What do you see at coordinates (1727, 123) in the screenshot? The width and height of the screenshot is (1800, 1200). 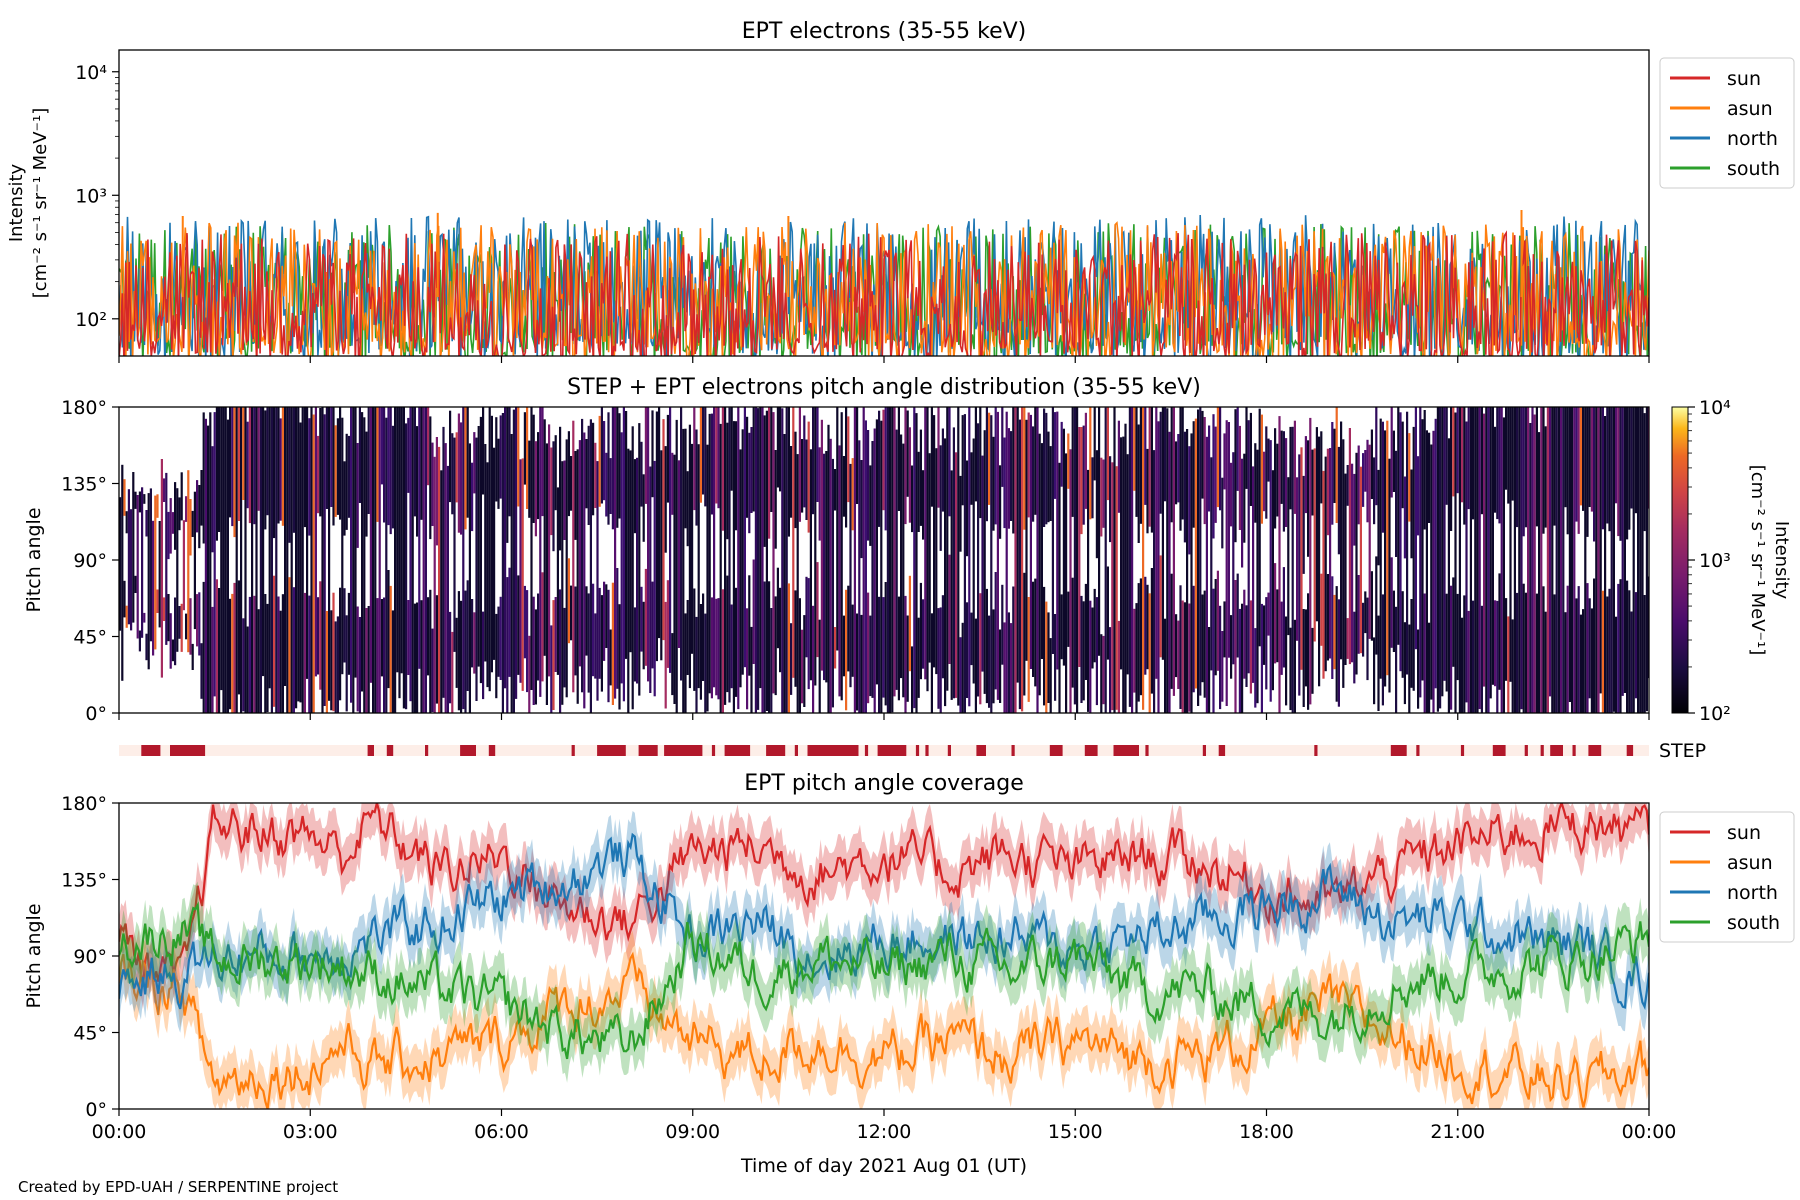 I see `panel1-legend: sun asun north south` at bounding box center [1727, 123].